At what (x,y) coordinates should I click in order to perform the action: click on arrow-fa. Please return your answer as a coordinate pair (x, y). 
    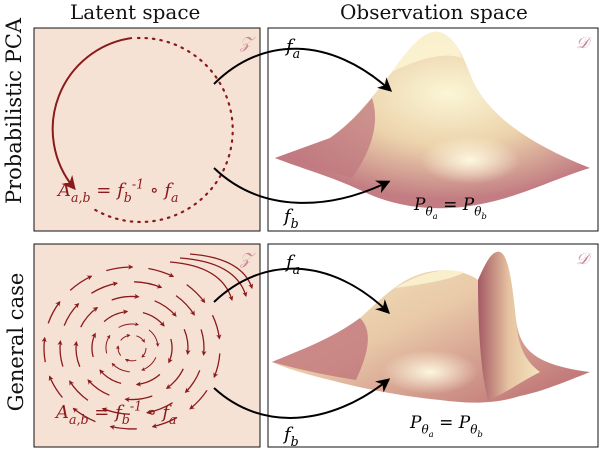
    Looking at the image, I should click on (303, 69).